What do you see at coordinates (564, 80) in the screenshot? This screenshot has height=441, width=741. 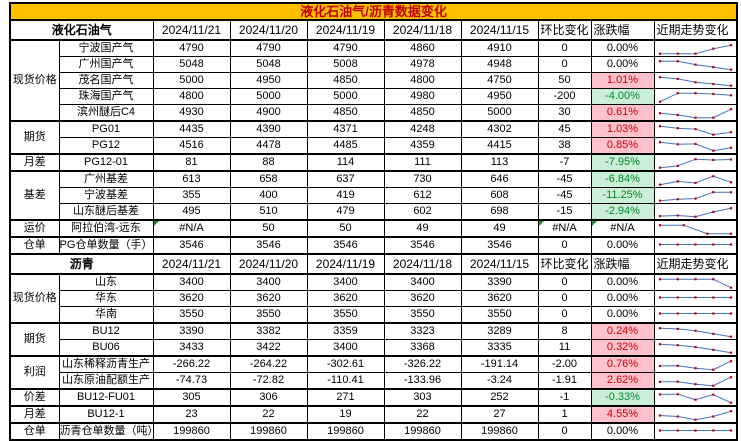 I see `change-cell: 50` at bounding box center [564, 80].